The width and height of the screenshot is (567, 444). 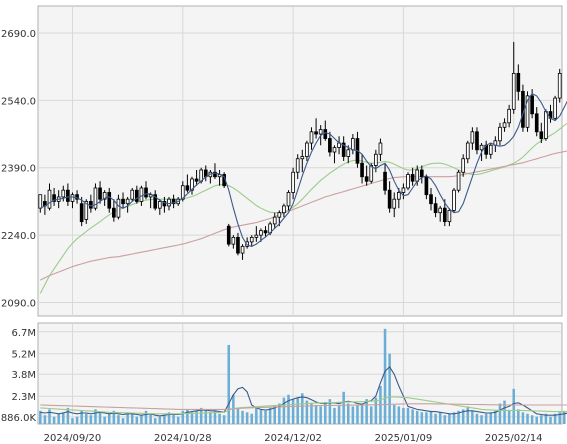 I want to click on price-tick-label: 2390.0, so click(x=18, y=169).